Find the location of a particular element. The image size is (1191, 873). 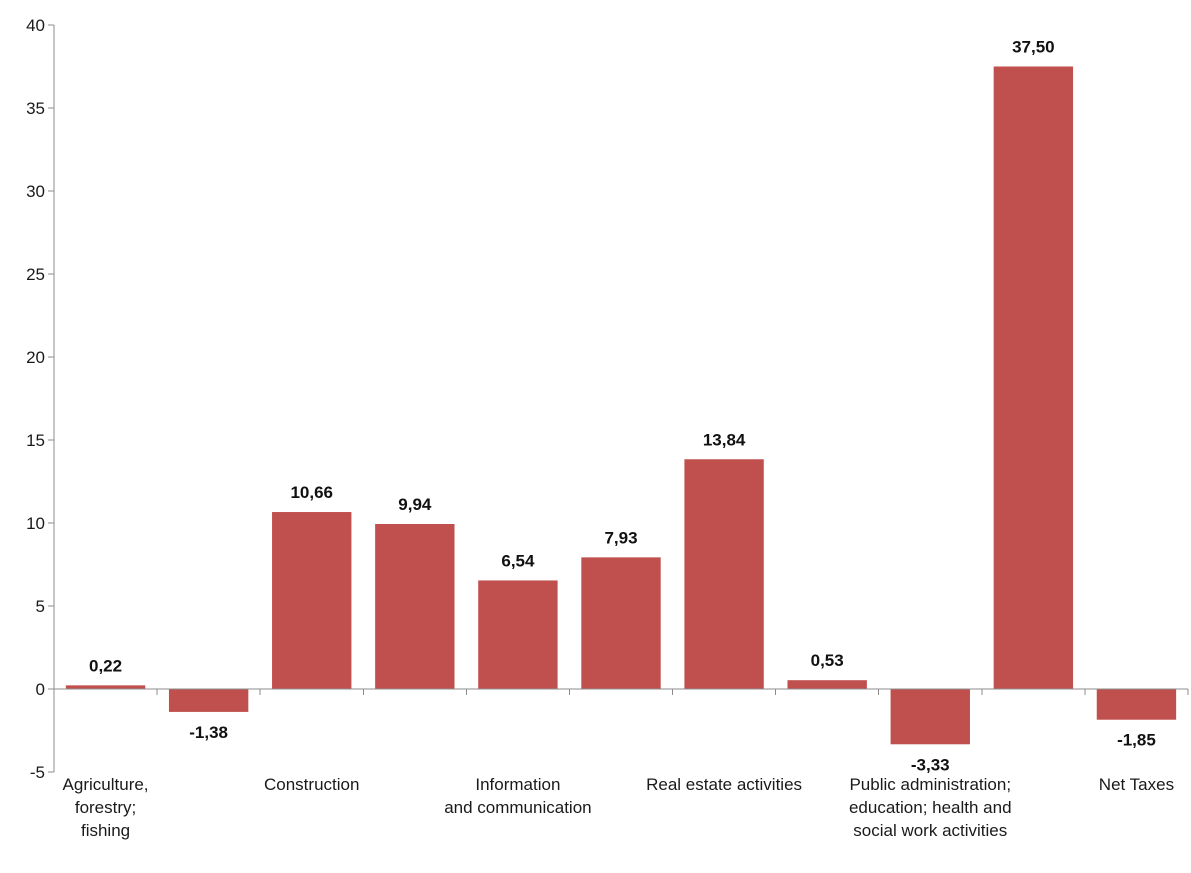

y-tick-label: 15 is located at coordinates (35, 440).